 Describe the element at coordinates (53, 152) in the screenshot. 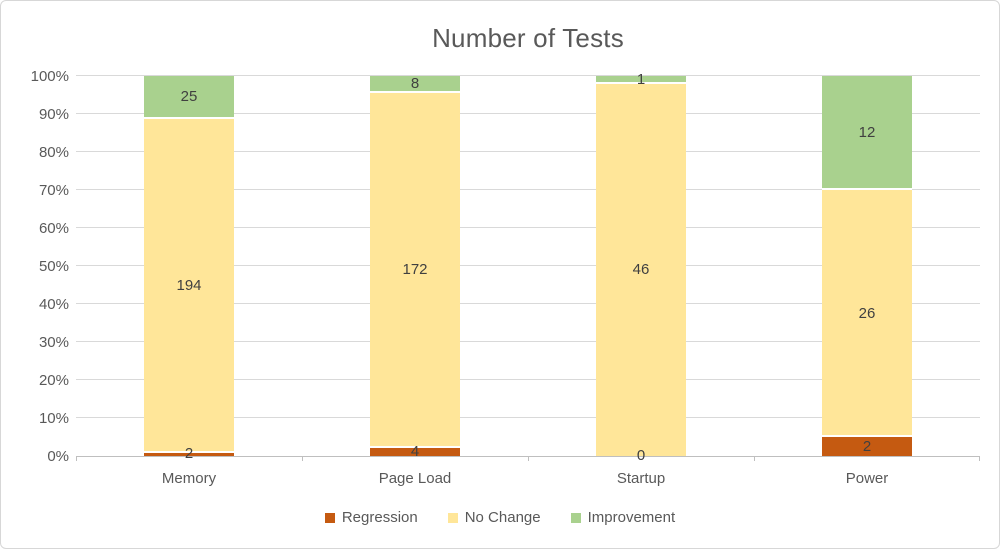

I see `y-axis-tick-label: 80%` at that location.